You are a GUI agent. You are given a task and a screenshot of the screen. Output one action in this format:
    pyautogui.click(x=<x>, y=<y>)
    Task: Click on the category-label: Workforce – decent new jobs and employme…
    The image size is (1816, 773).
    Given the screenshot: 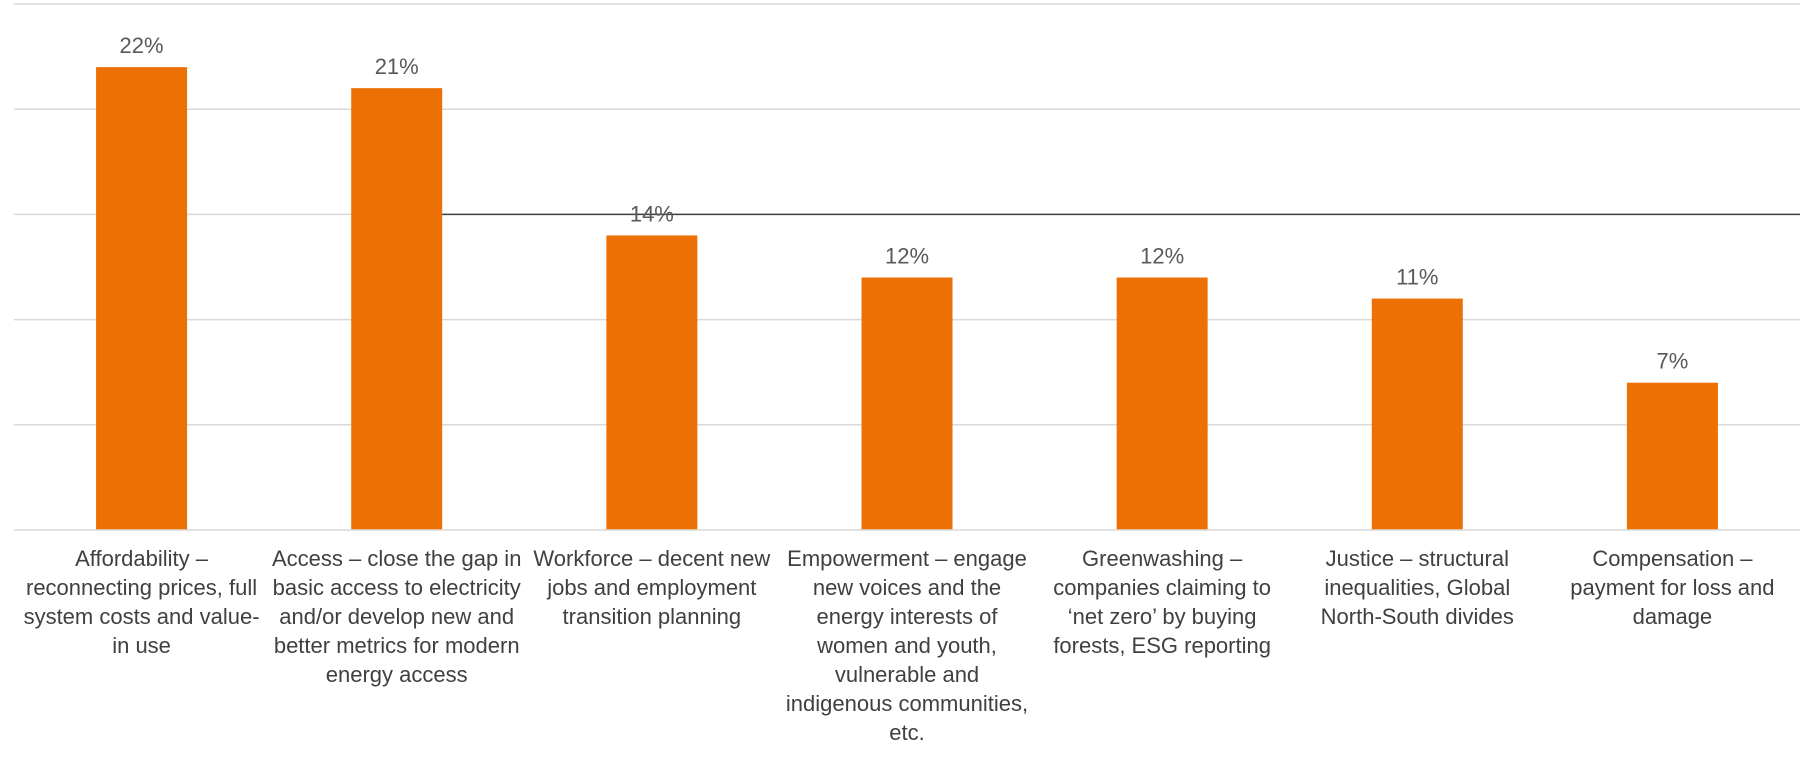 What is the action you would take?
    pyautogui.click(x=652, y=587)
    